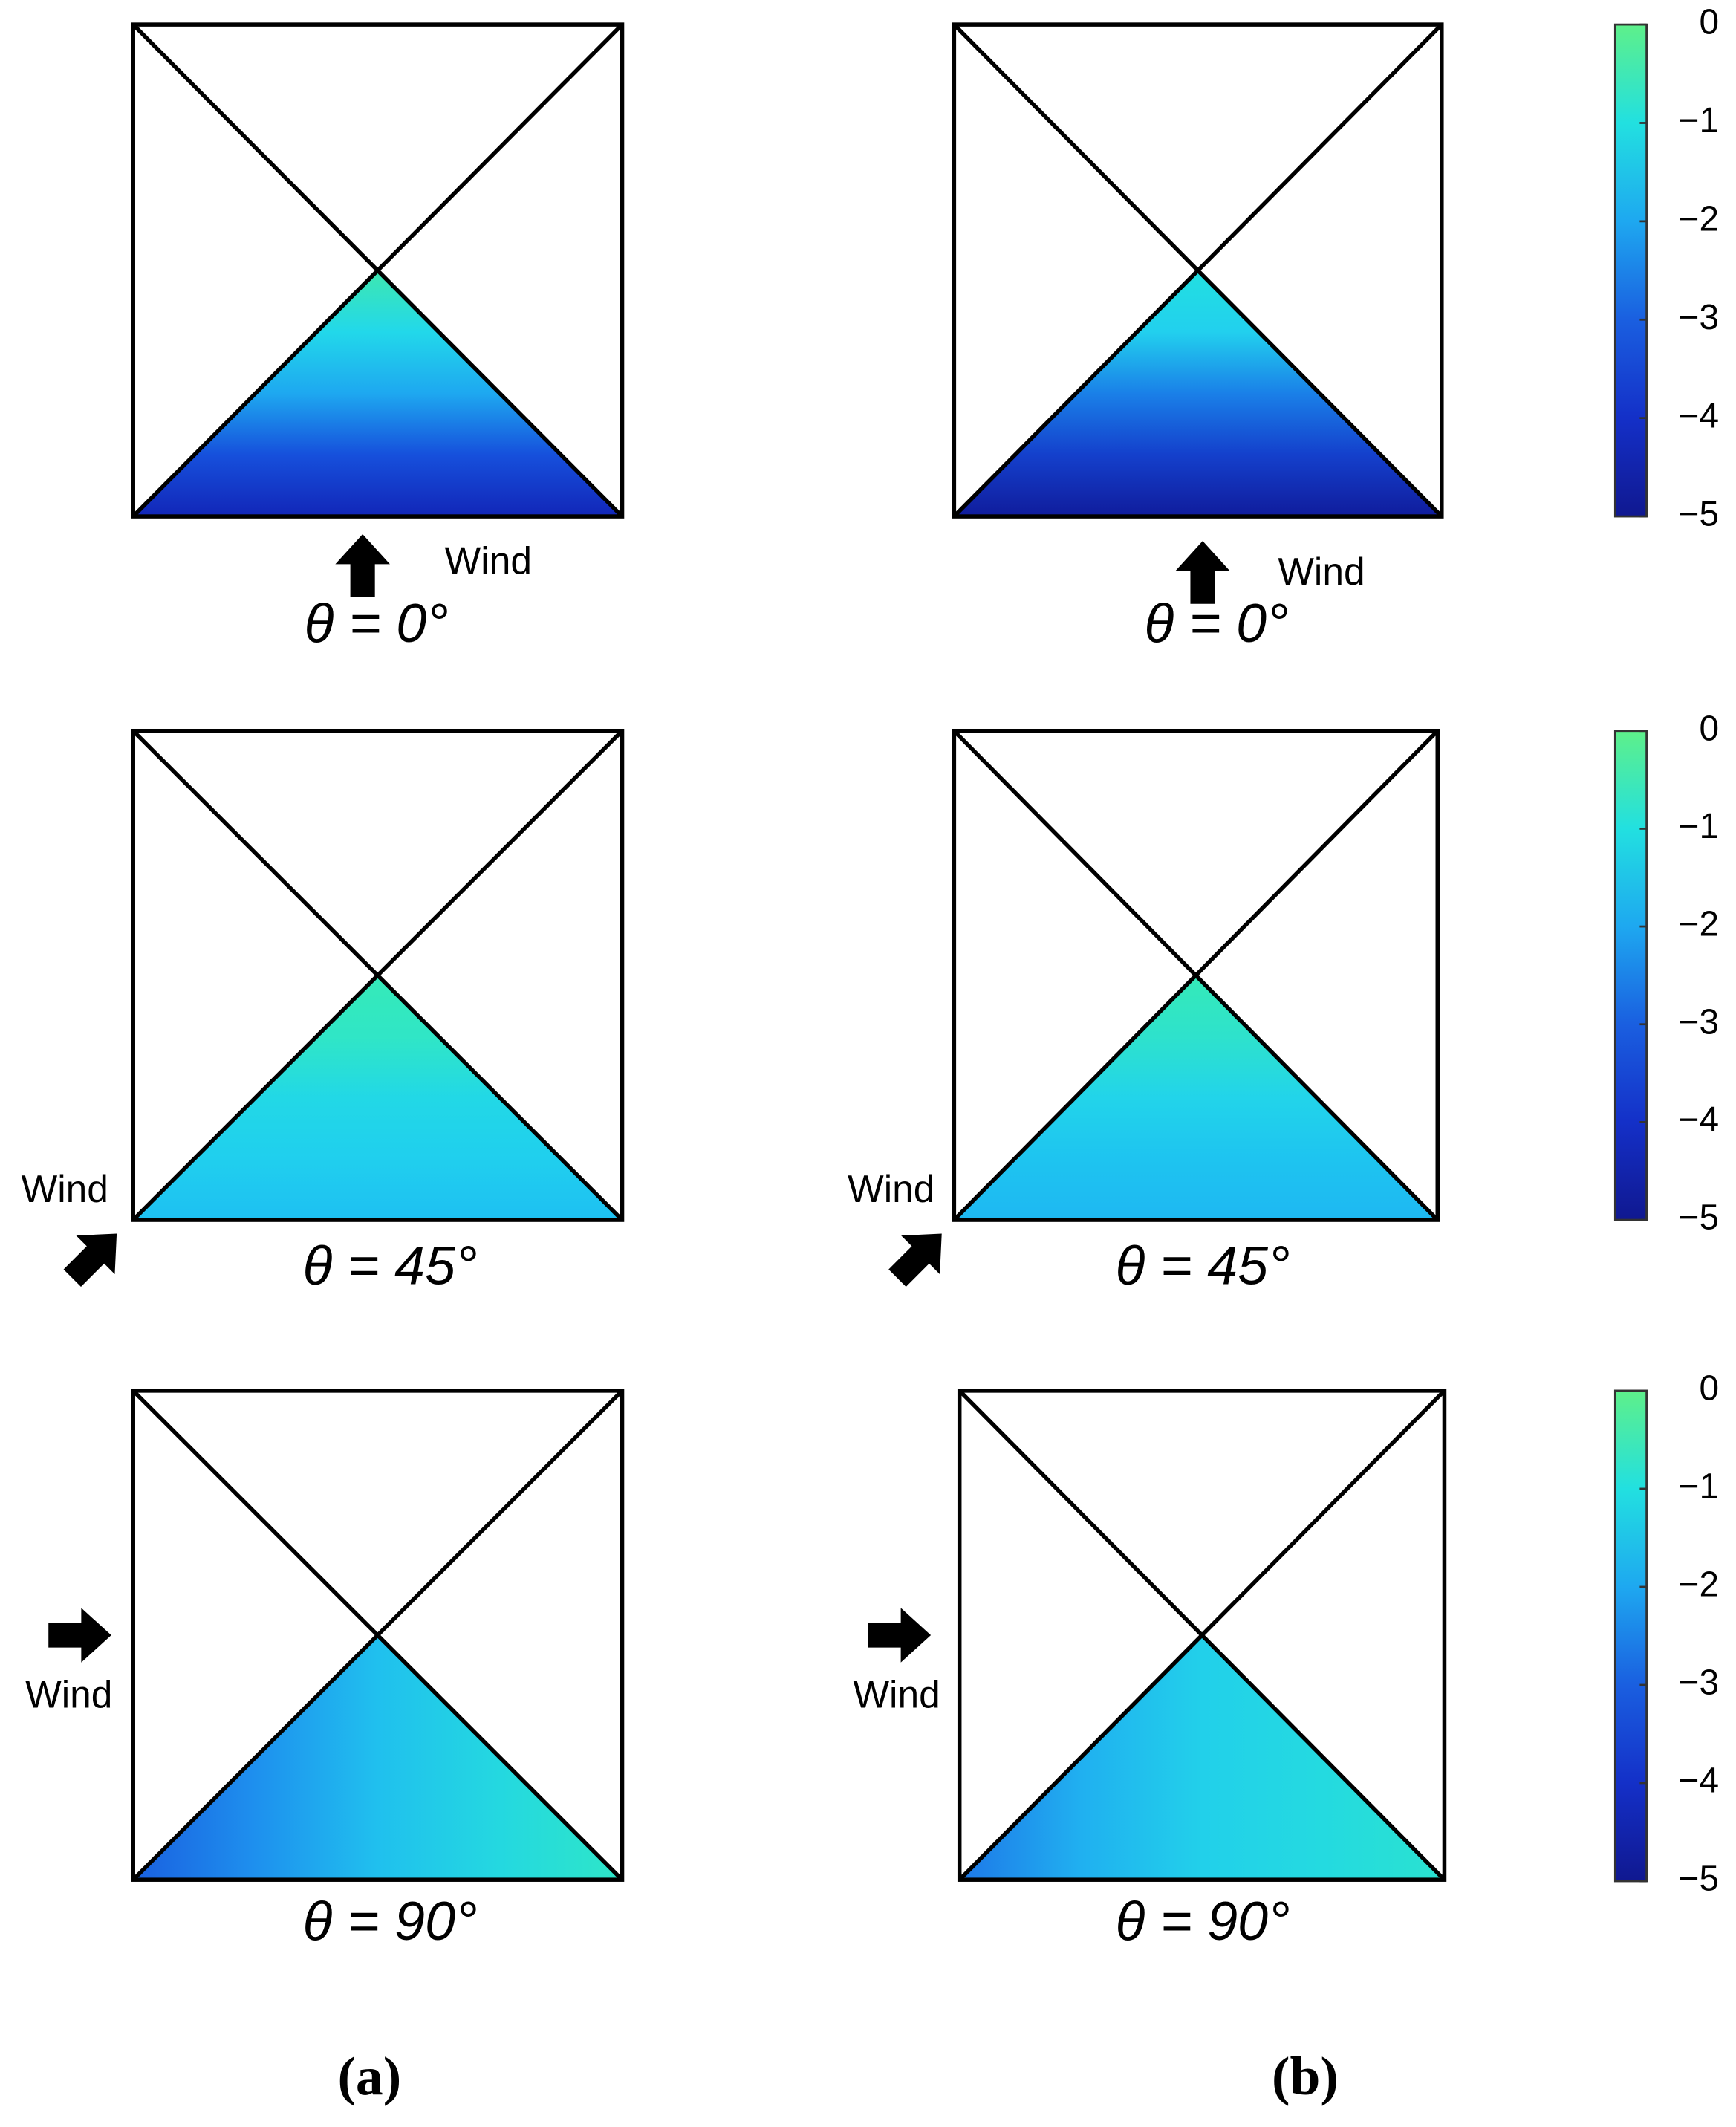 The width and height of the screenshot is (1736, 2127). Describe the element at coordinates (1305, 2075) in the screenshot. I see `caption: (b)` at that location.